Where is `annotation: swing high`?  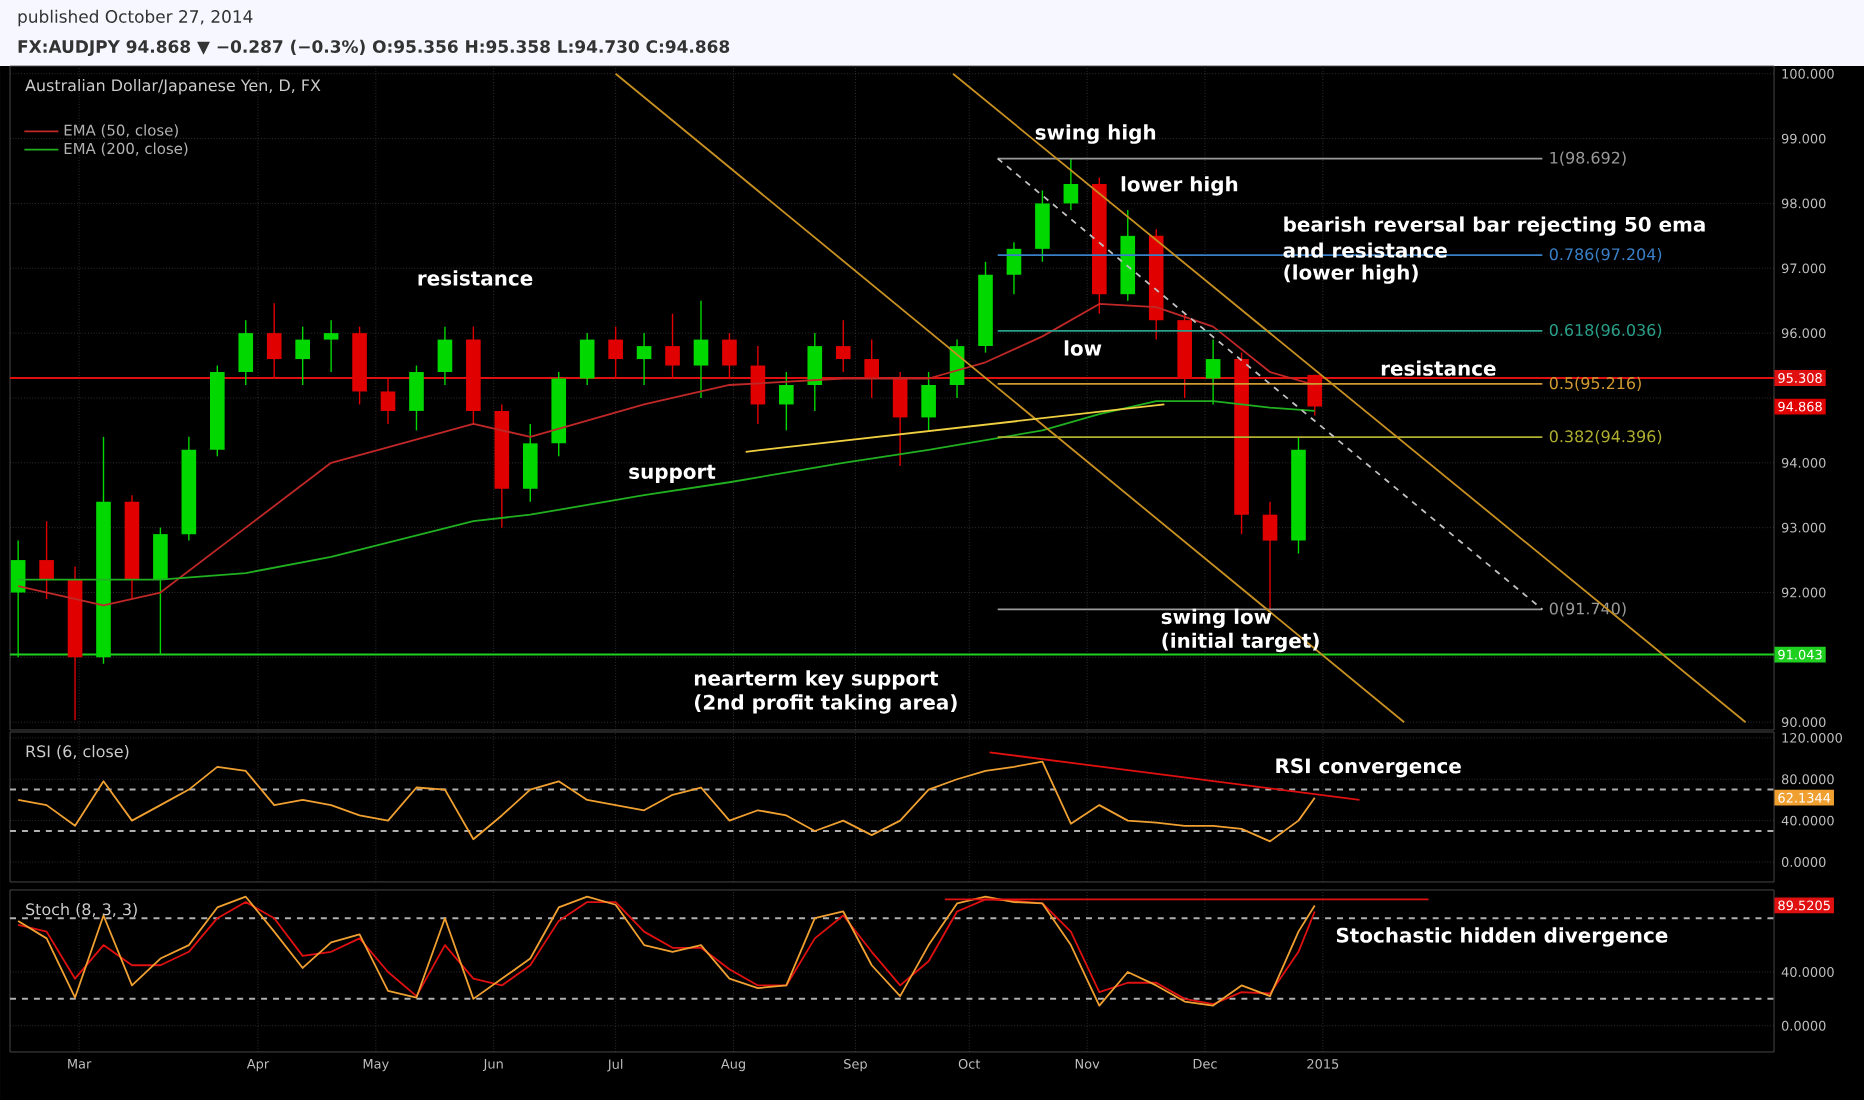
annotation: swing high is located at coordinates (1095, 134).